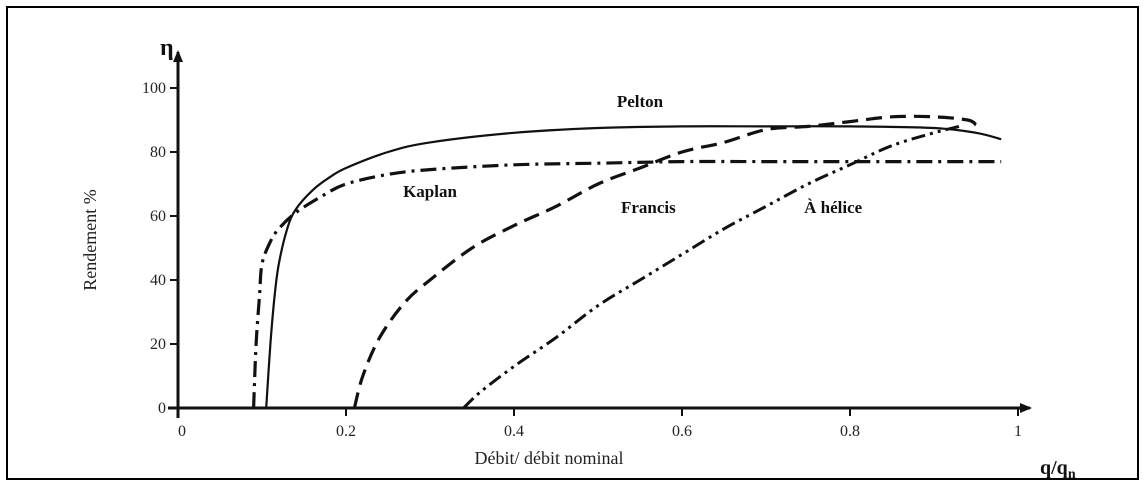 This screenshot has height=488, width=1147. What do you see at coordinates (549, 458) in the screenshot?
I see `x-axis-label: Débit/ débit nominal` at bounding box center [549, 458].